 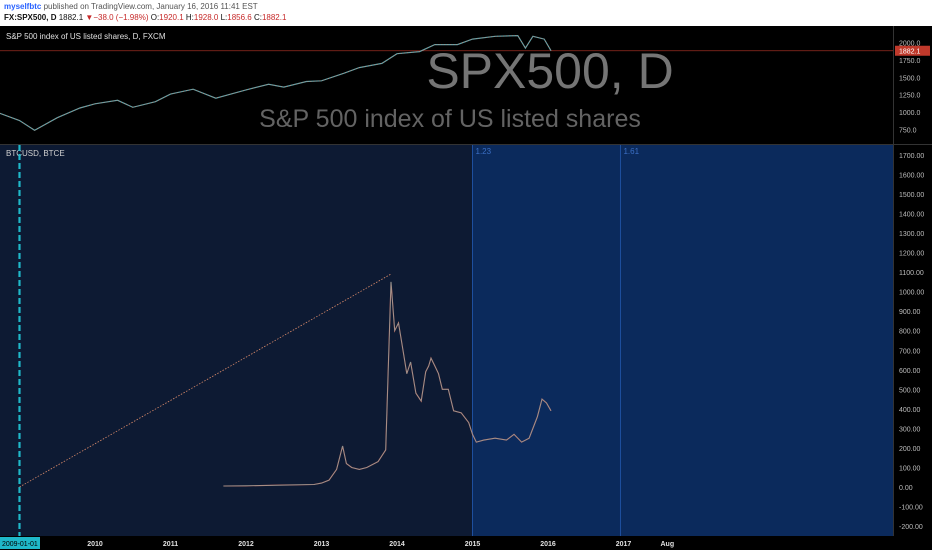 I want to click on x-tick-label: 2014, so click(x=397, y=544).